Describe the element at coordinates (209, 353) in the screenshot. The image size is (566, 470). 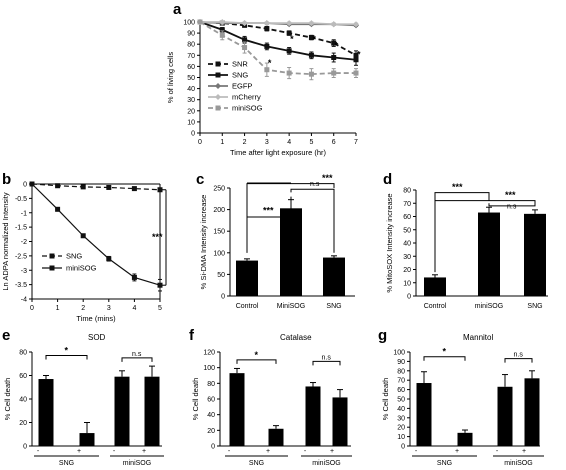
I see `y-tick-label-f: 120` at that location.